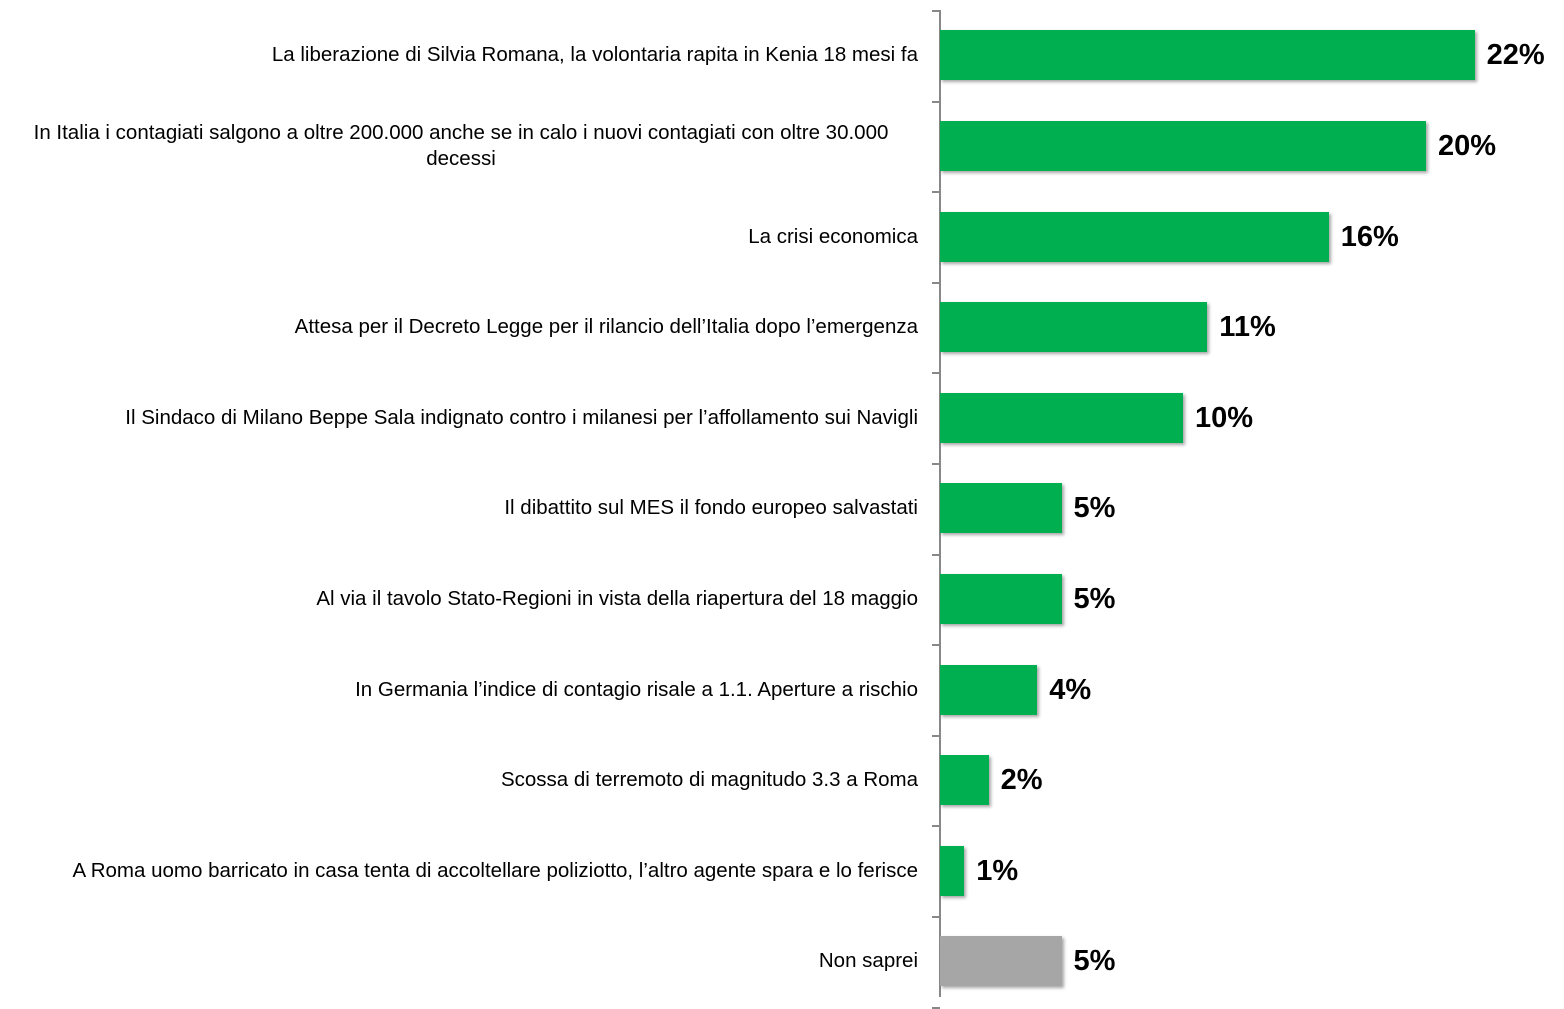  I want to click on category-label: Non saprei, so click(868, 961).